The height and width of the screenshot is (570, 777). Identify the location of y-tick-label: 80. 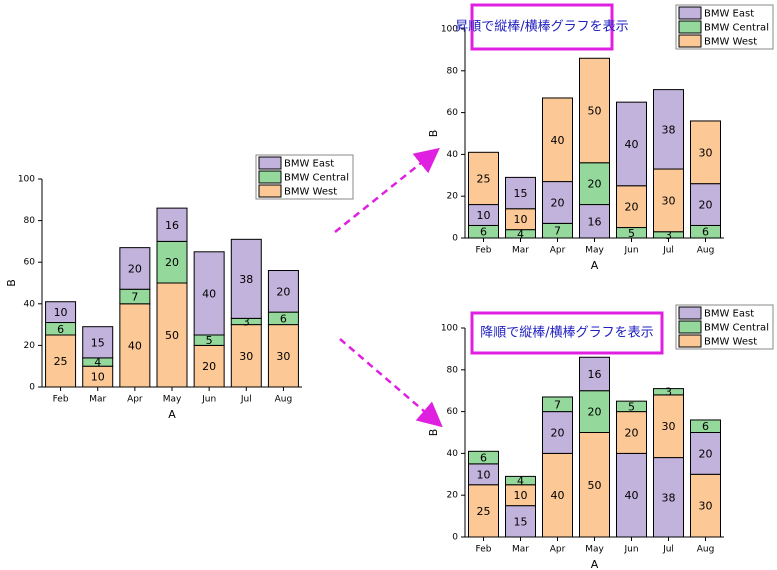
(453, 71).